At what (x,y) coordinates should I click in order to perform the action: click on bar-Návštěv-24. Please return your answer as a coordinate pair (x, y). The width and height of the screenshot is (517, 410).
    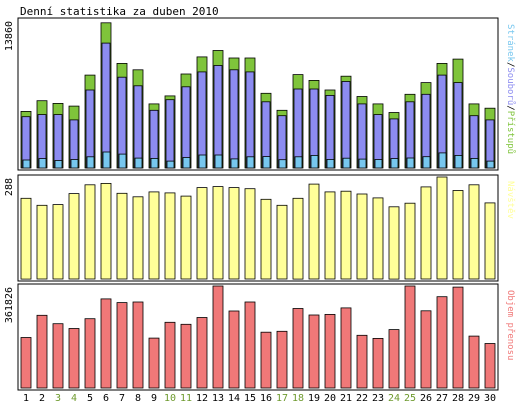
    Looking at the image, I should click on (394, 243).